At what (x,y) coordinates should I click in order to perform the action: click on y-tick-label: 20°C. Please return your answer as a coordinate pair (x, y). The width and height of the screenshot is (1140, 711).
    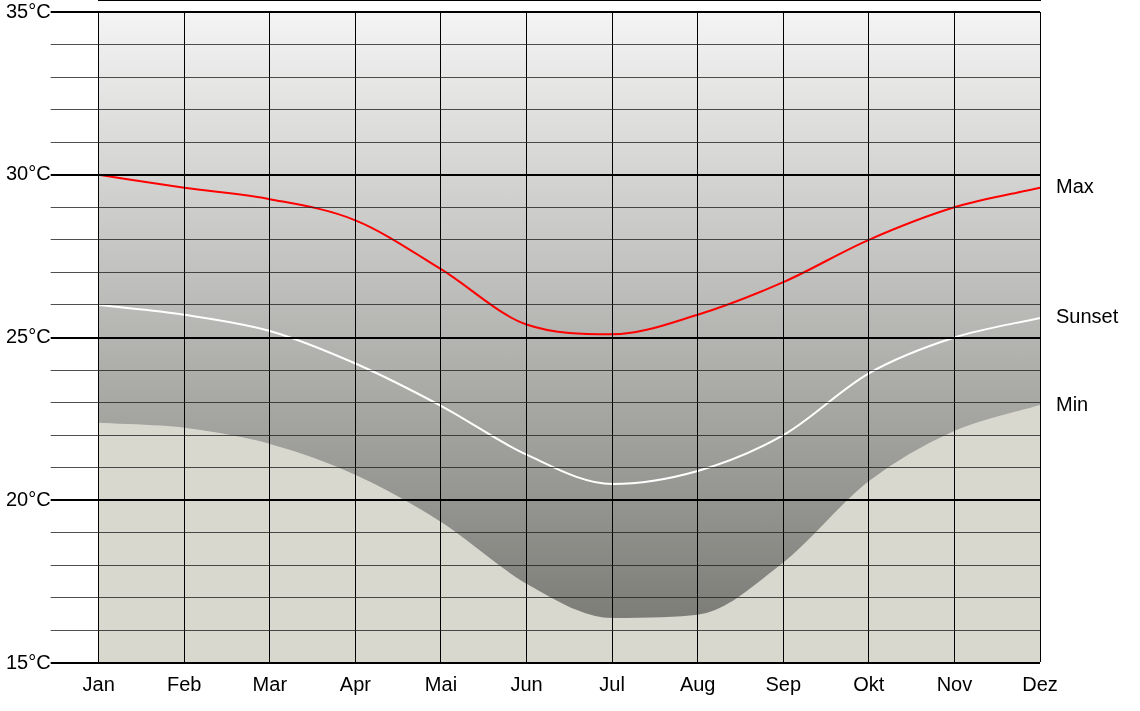
    Looking at the image, I should click on (28, 498).